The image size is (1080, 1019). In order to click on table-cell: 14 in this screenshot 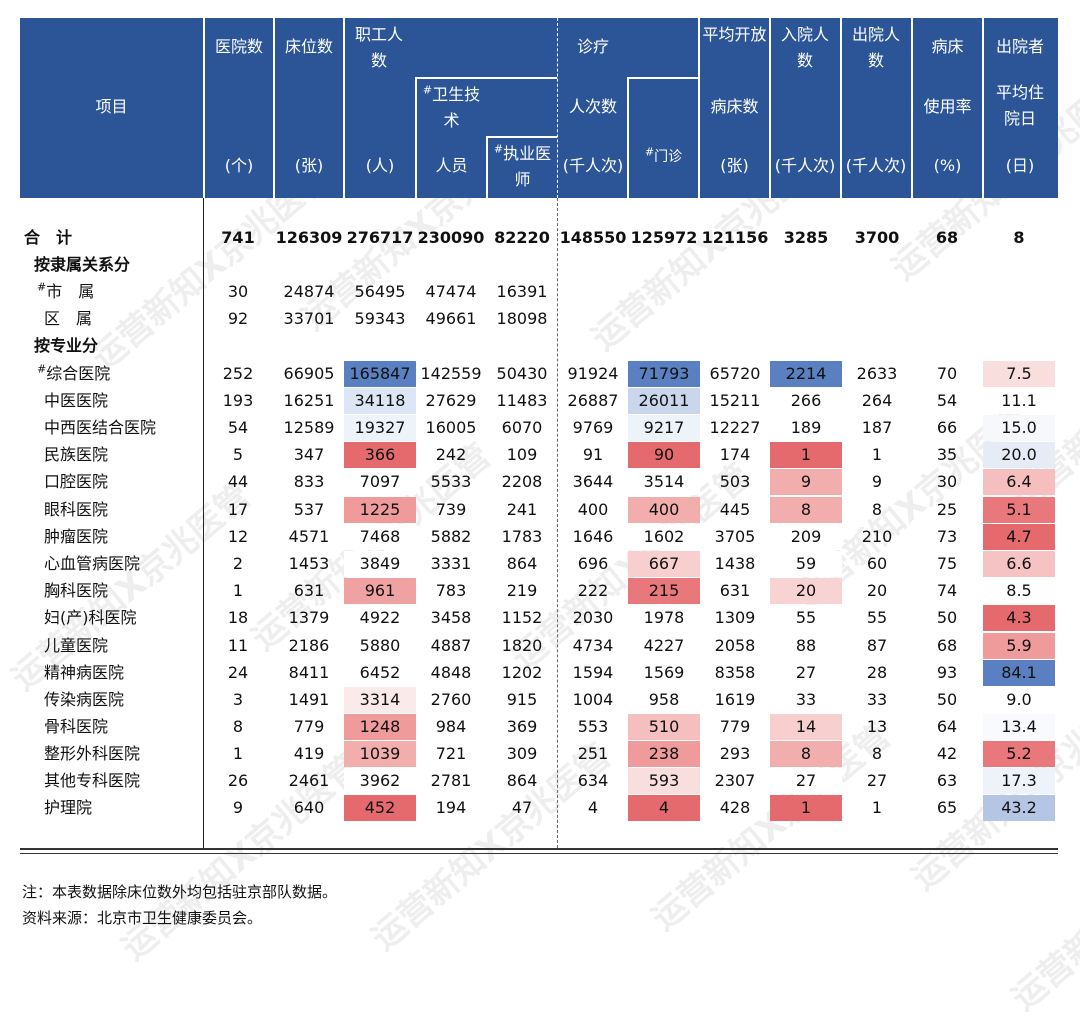, I will do `click(806, 727)`.